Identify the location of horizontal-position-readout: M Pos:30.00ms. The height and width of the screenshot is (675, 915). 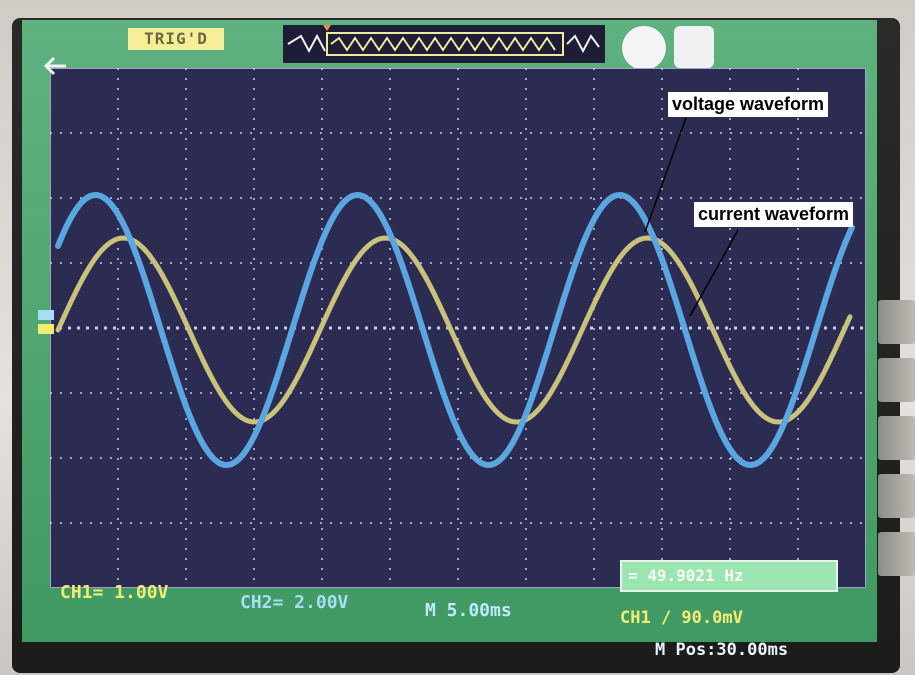
(722, 650).